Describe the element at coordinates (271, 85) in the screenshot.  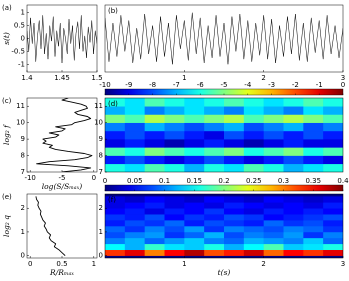
I see `colorbar-tick-label: -3` at that location.